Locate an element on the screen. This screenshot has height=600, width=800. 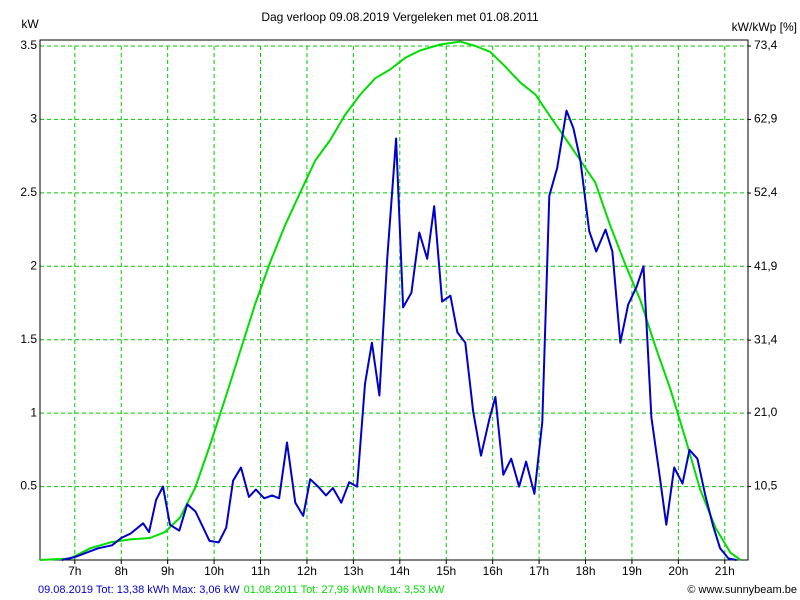
y-tick-label: 2 is located at coordinates (33, 265).